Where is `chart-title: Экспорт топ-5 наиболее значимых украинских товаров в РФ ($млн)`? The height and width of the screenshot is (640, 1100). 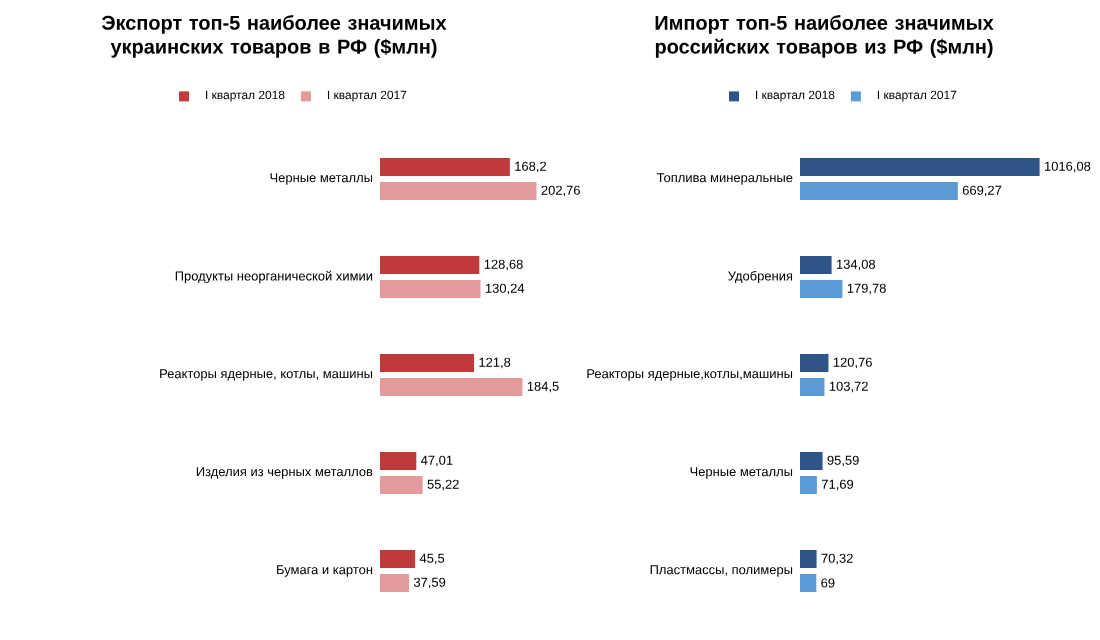 chart-title: Экспорт топ-5 наиболее значимых украинских товаров в РФ ($млн) is located at coordinates (274, 36).